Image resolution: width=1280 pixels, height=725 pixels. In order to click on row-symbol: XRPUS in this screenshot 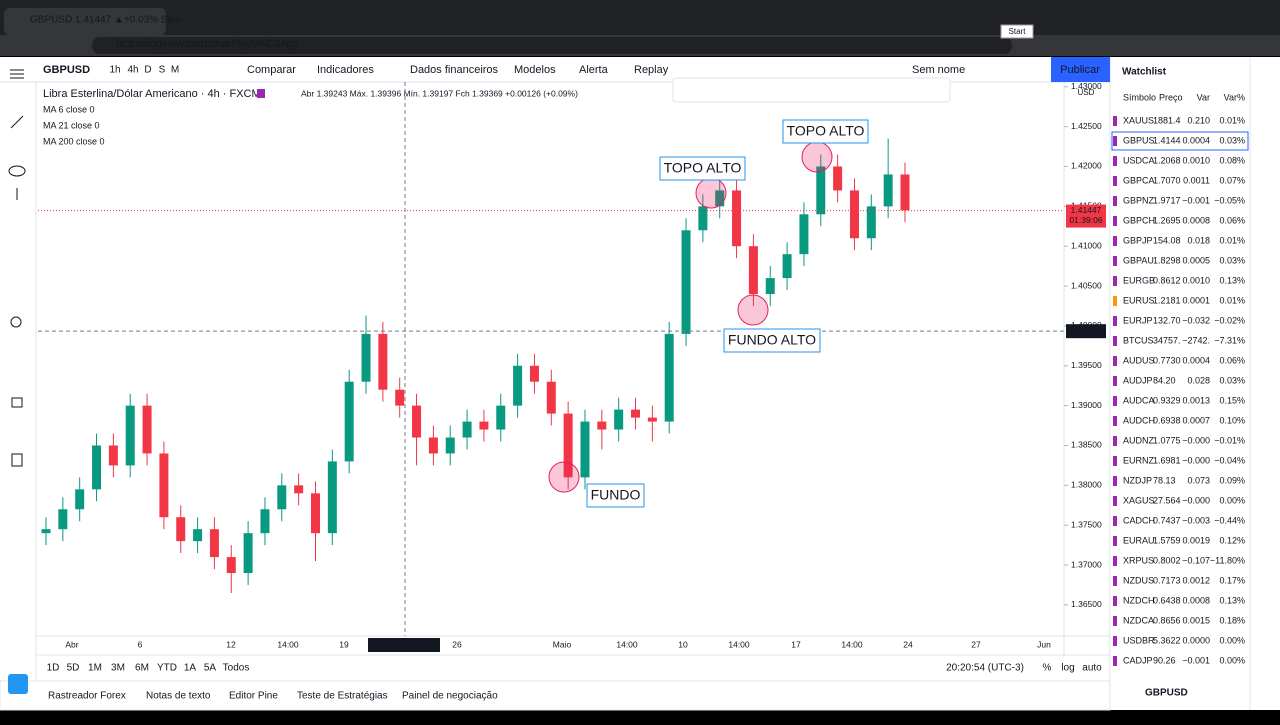, I will do `click(1138, 560)`.